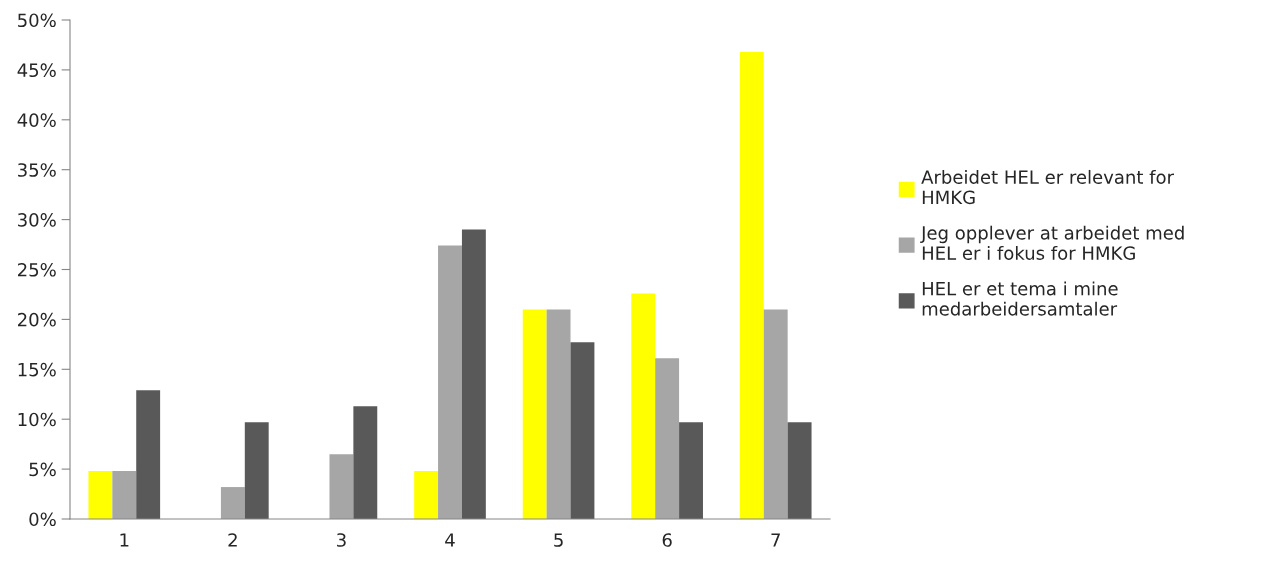  What do you see at coordinates (37, 419) in the screenshot?
I see `y-tick-label: 10%` at bounding box center [37, 419].